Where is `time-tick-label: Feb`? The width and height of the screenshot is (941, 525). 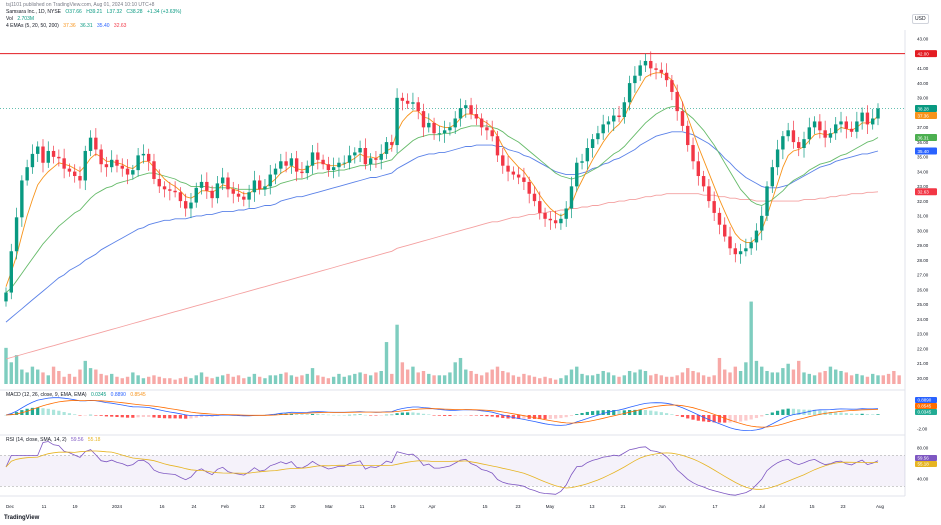 time-tick-label: Feb is located at coordinates (225, 506).